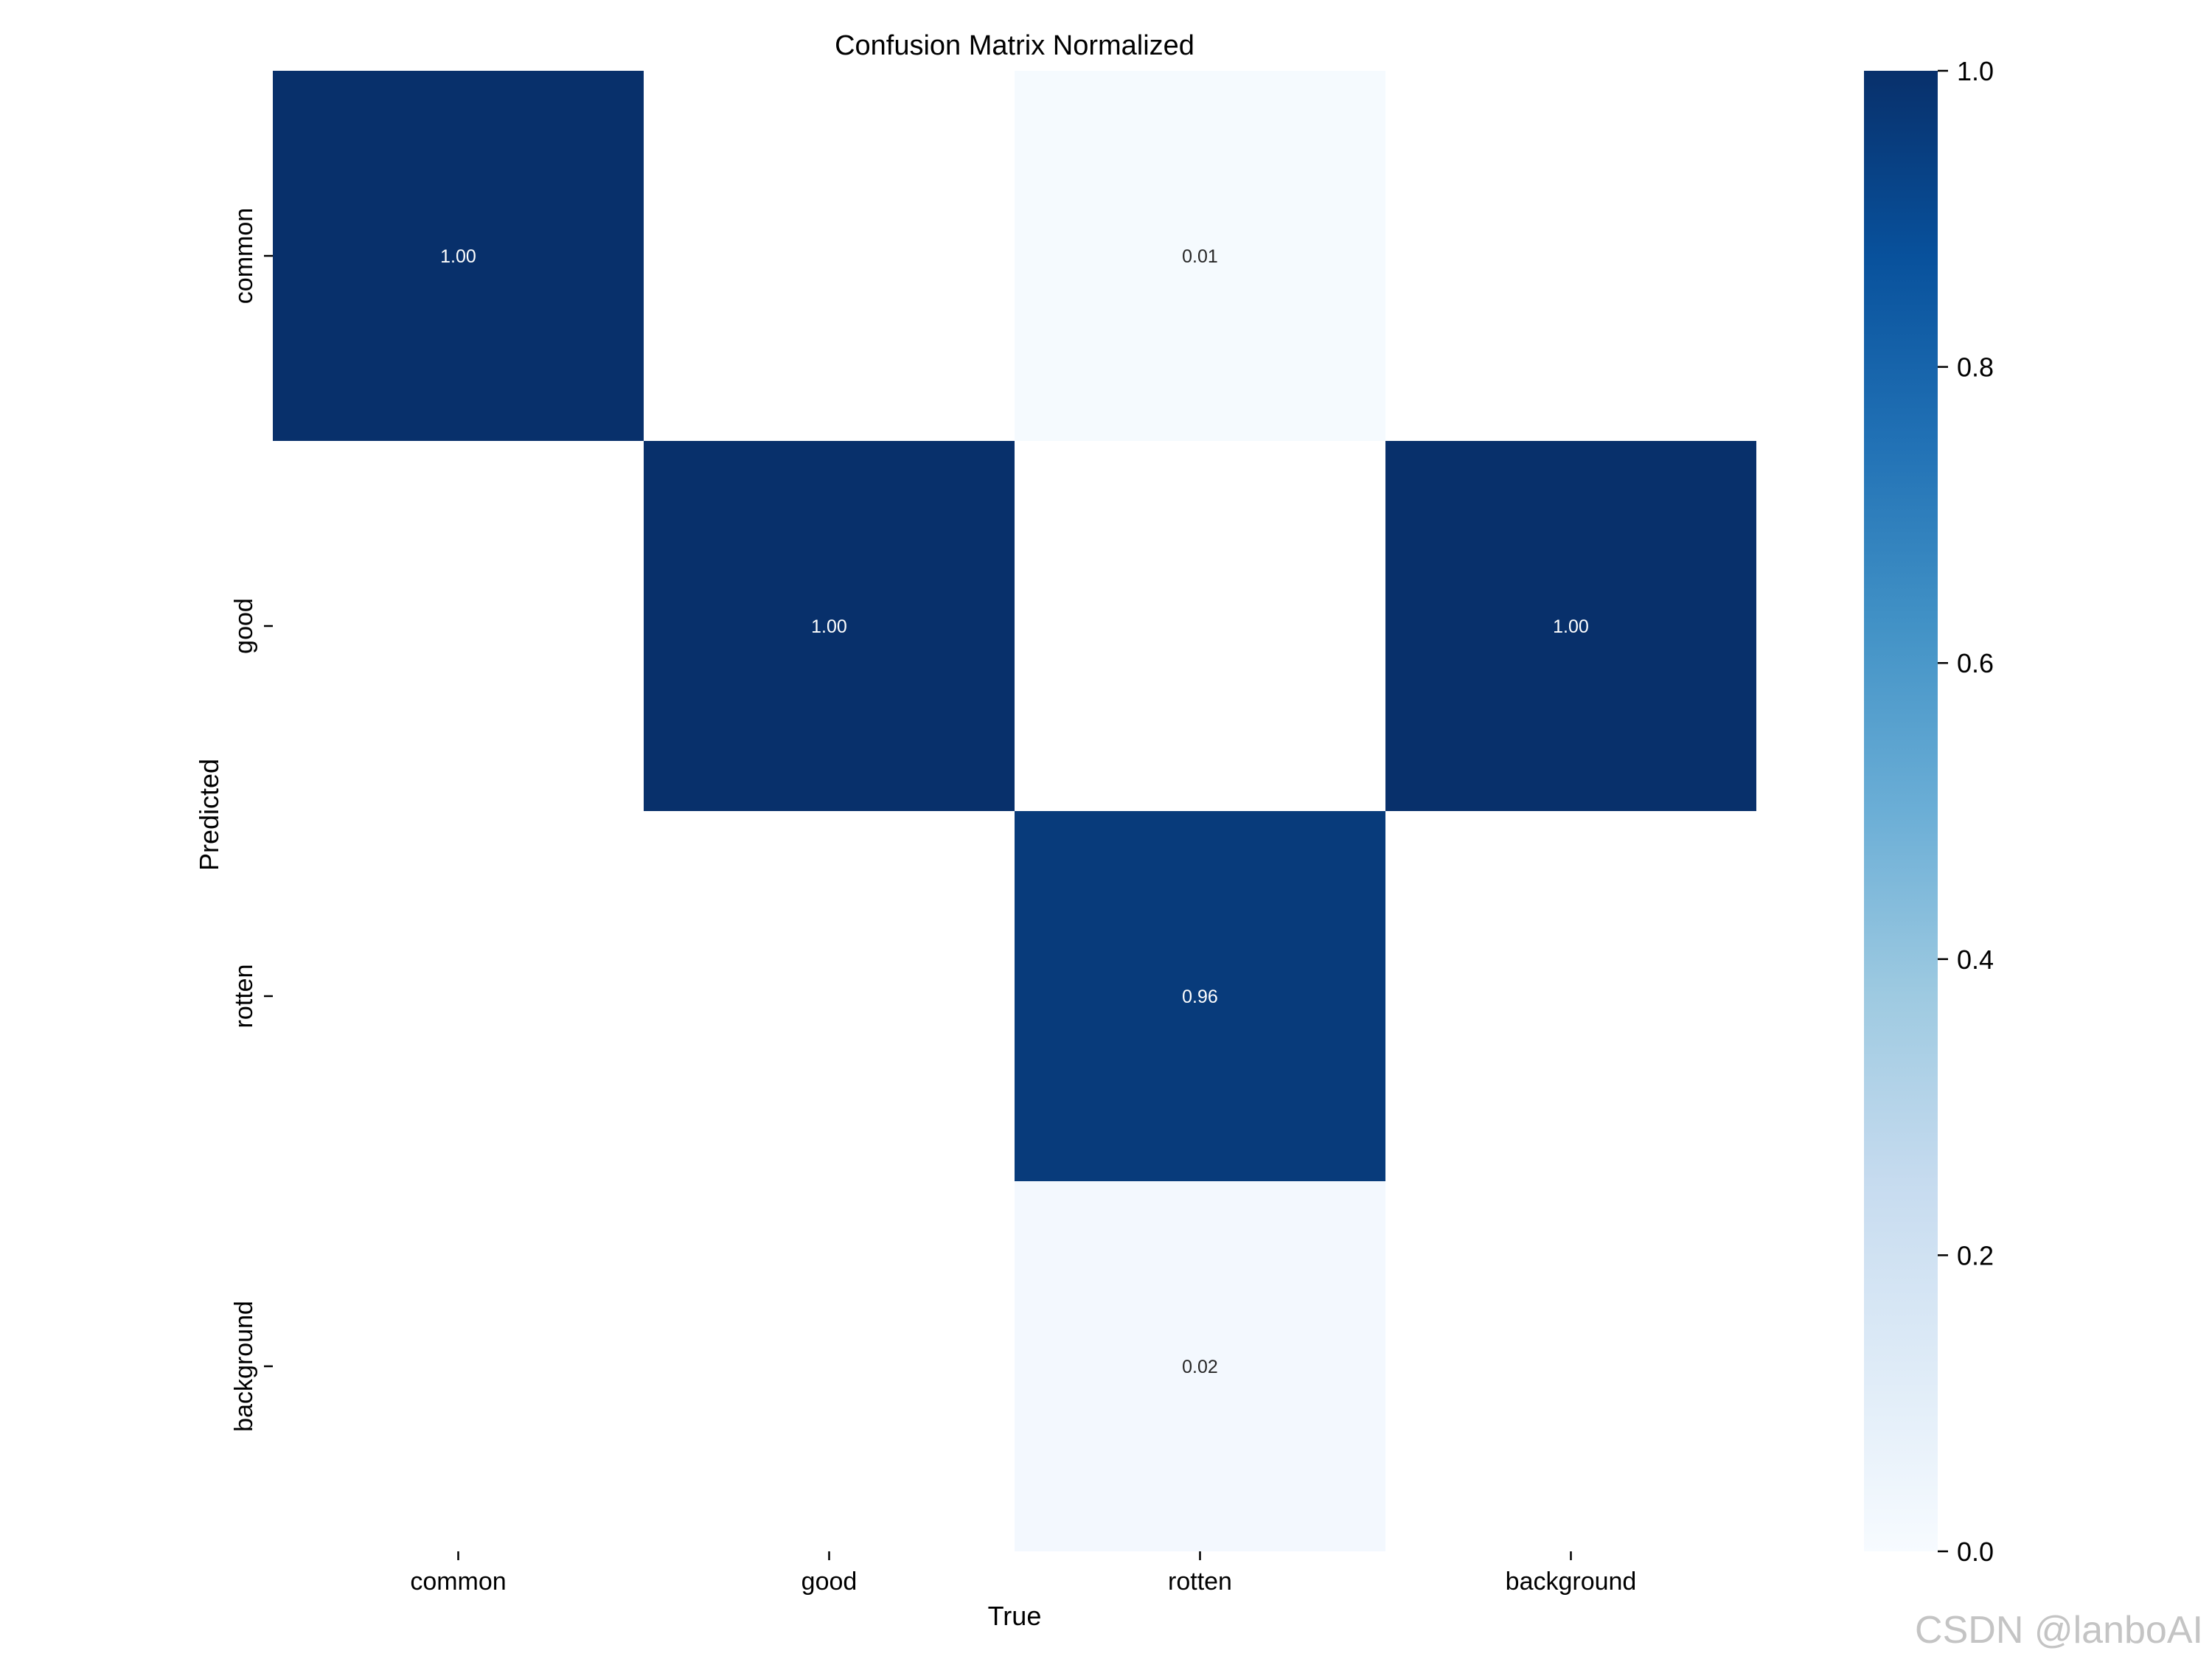 The width and height of the screenshot is (2212, 1659). What do you see at coordinates (1975, 367) in the screenshot?
I see `colorbar-tick-label: 0.8` at bounding box center [1975, 367].